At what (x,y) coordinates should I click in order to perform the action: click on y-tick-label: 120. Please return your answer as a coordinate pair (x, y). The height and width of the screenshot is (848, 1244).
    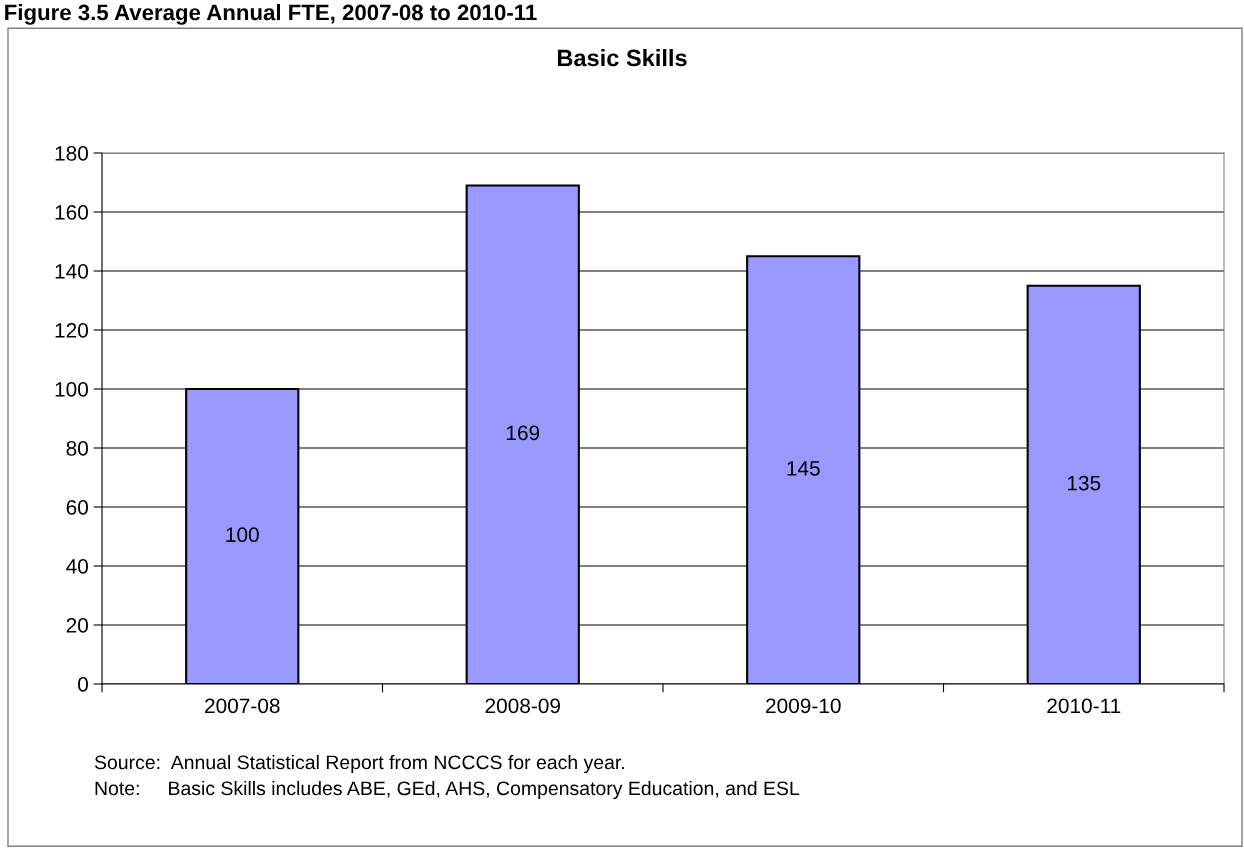
    Looking at the image, I should click on (71, 330).